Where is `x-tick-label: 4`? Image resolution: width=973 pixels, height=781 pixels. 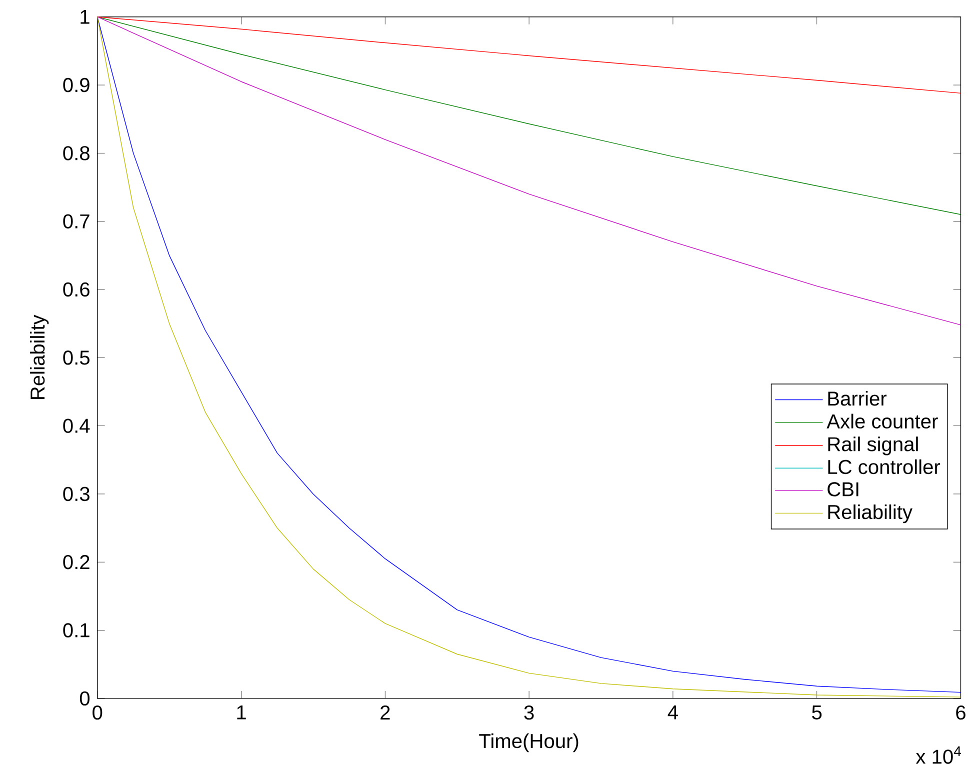 x-tick-label: 4 is located at coordinates (673, 713).